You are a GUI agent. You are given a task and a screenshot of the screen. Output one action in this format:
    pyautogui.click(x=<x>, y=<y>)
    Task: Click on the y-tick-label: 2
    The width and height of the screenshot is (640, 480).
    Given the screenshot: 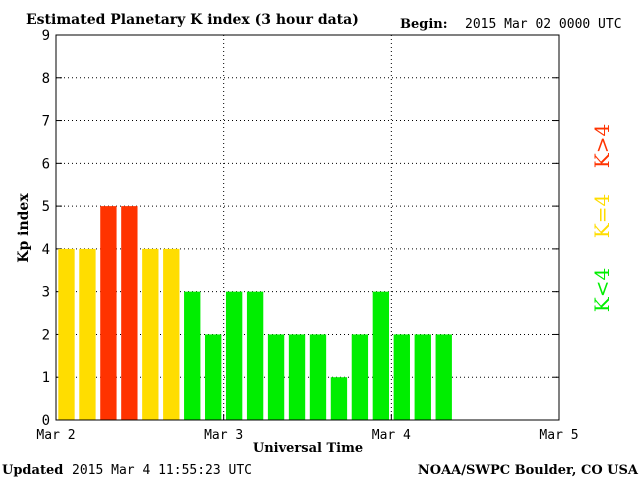 What is the action you would take?
    pyautogui.click(x=46, y=335)
    